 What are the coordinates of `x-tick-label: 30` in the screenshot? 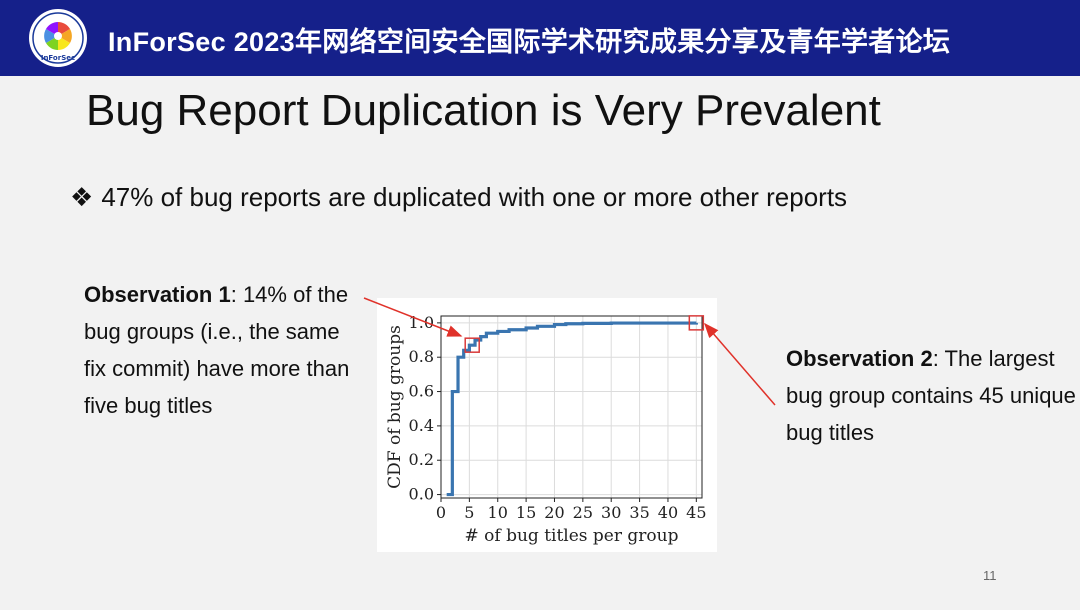 It's located at (611, 512).